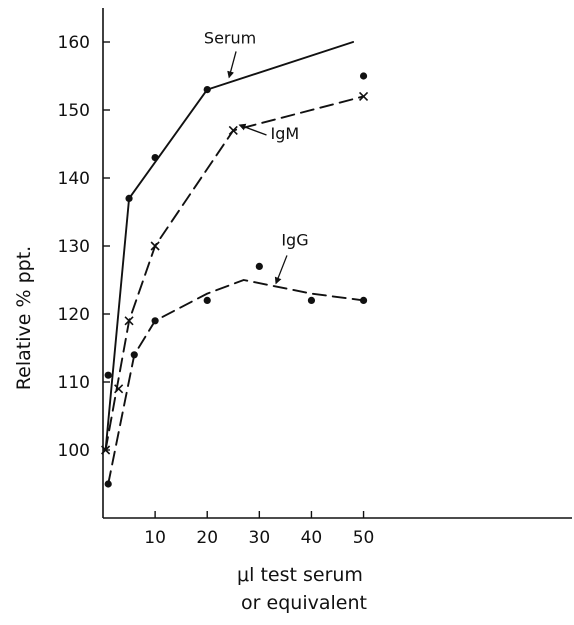  I want to click on y-tick-label-150: 150, so click(74, 111).